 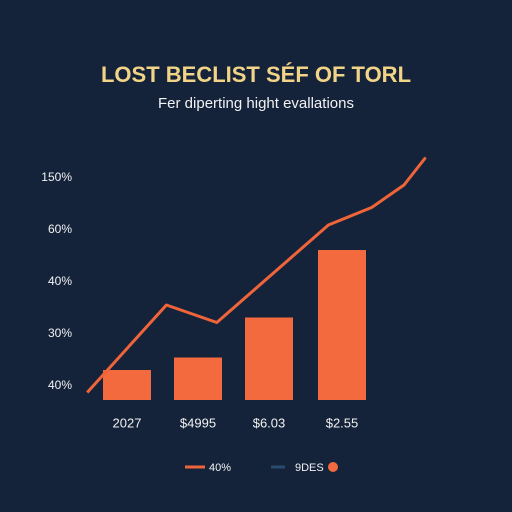 What do you see at coordinates (127, 422) in the screenshot?
I see `x-tick-label: 2027` at bounding box center [127, 422].